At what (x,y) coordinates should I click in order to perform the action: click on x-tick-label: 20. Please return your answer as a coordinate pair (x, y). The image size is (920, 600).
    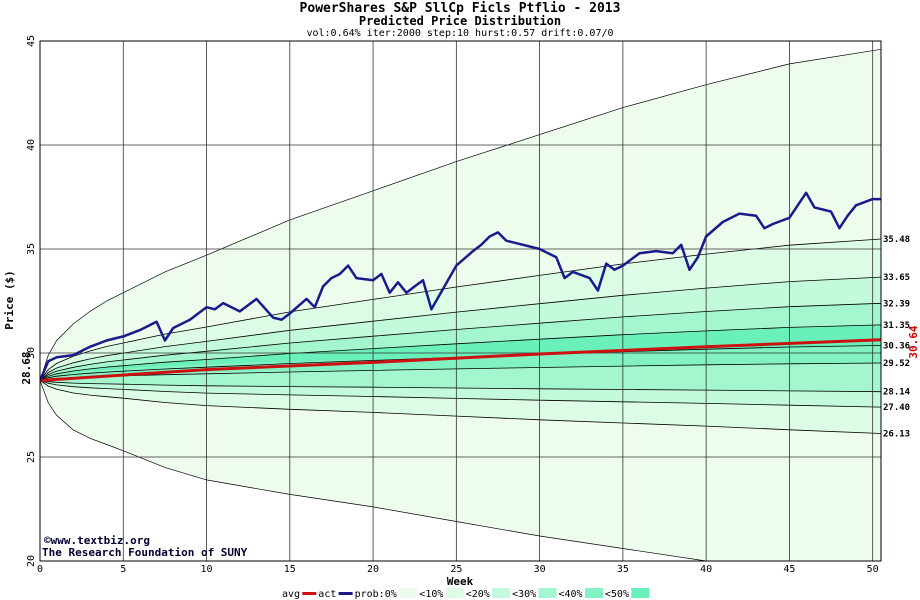
    Looking at the image, I should click on (373, 569).